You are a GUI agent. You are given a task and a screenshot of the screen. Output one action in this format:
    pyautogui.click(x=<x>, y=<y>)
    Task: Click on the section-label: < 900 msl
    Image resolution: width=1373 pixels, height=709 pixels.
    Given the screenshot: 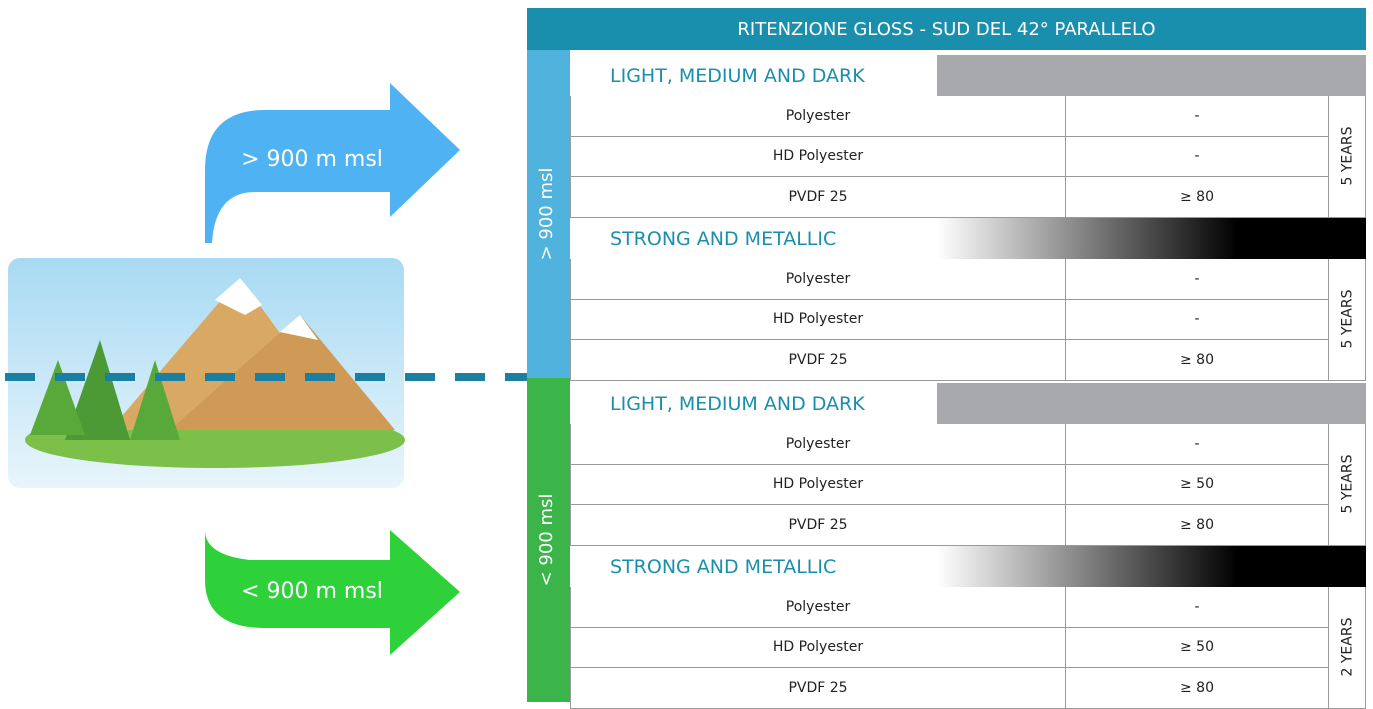 What is the action you would take?
    pyautogui.click(x=546, y=540)
    